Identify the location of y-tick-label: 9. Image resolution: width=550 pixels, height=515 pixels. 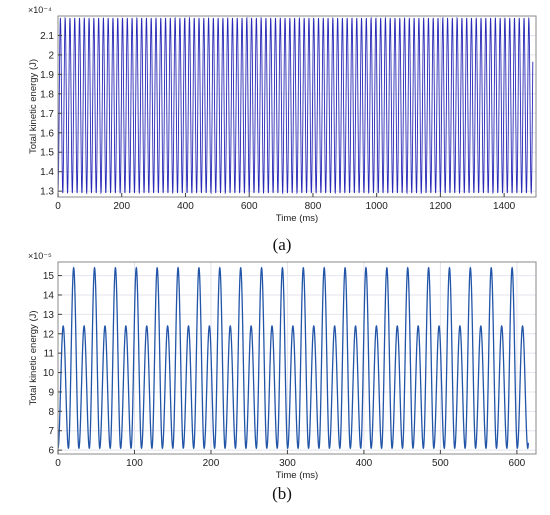
(51, 392).